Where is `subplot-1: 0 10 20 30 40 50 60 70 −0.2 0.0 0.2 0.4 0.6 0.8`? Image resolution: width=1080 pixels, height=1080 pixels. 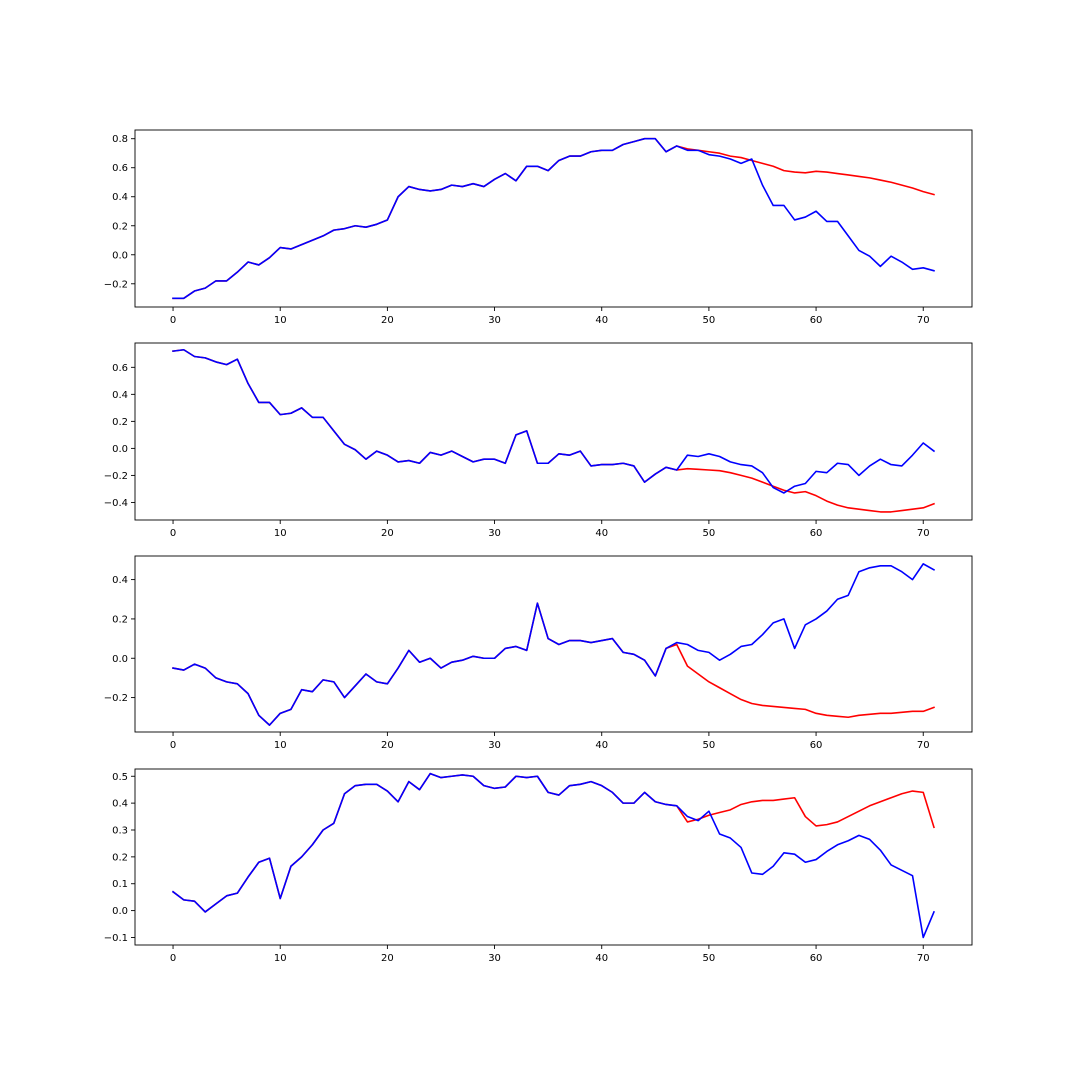 subplot-1: 0 10 20 30 40 50 60 70 −0.2 0.0 0.2 0.4 0.6 0.8 is located at coordinates (538, 227).